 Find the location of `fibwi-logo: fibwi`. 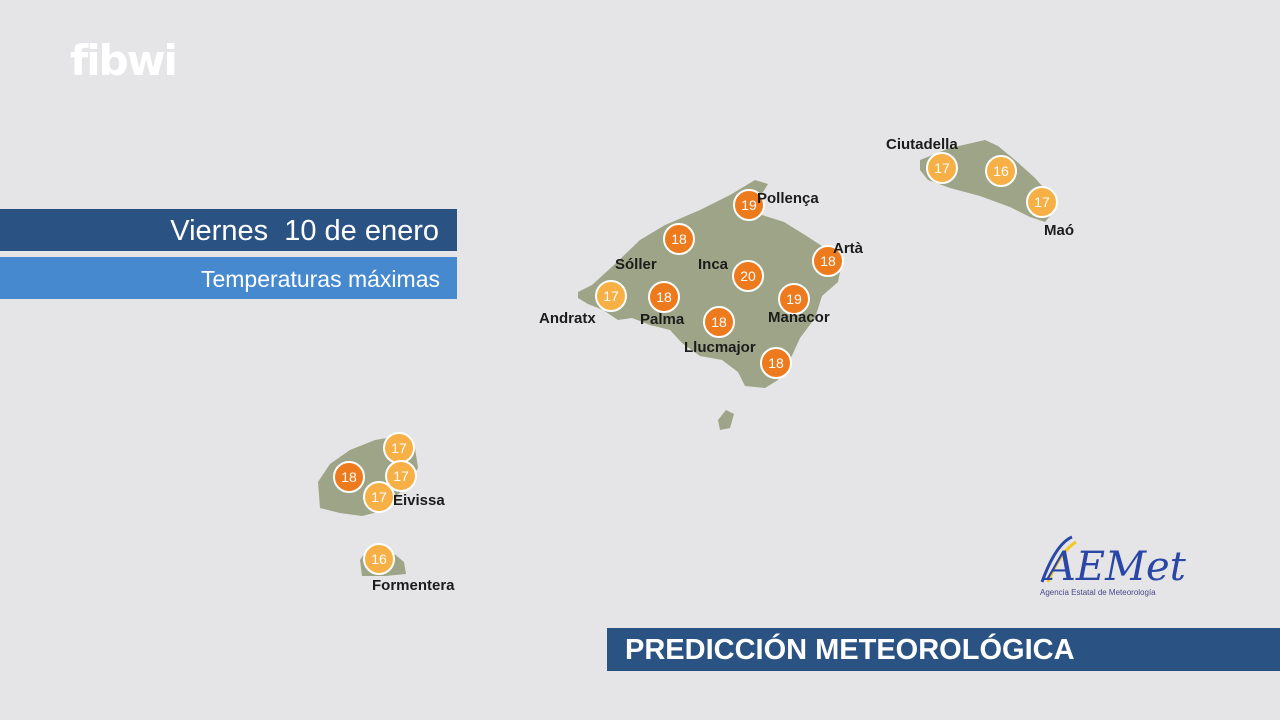

fibwi-logo: fibwi is located at coordinates (124, 60).